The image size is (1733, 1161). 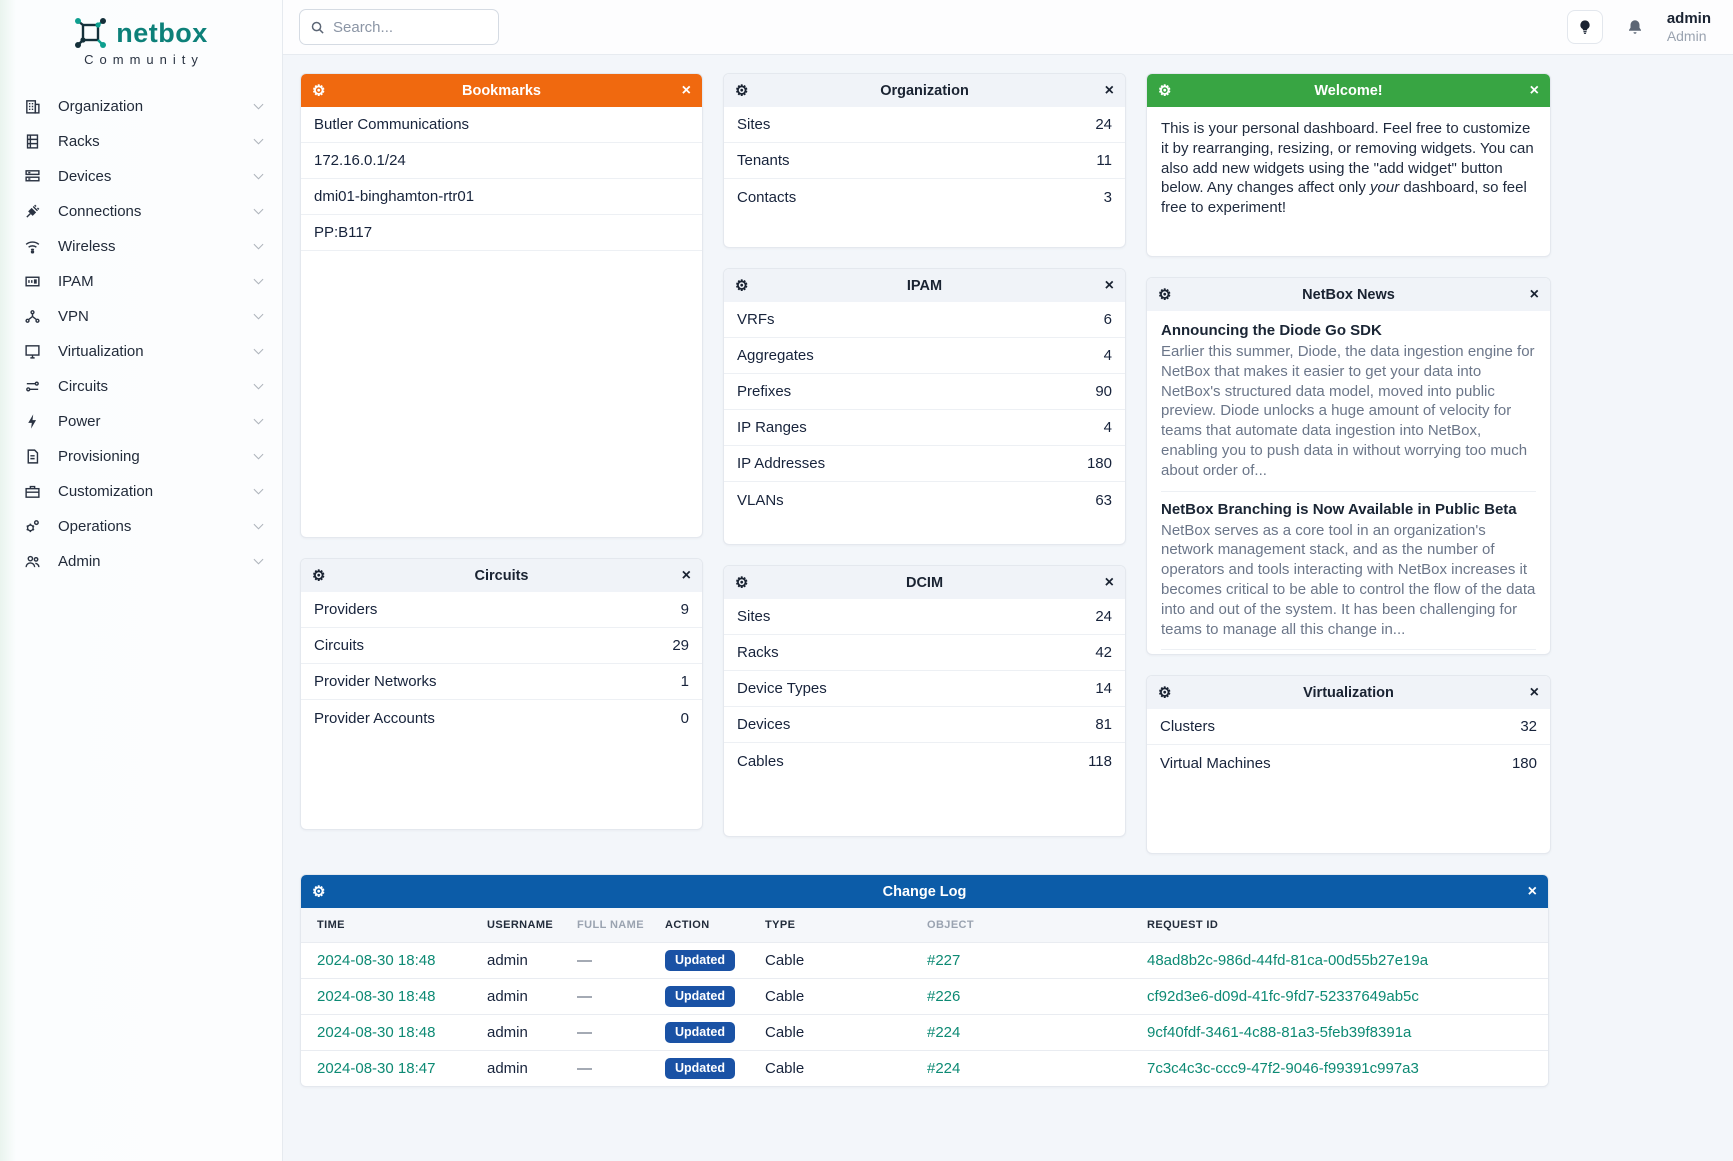 What do you see at coordinates (780, 925) in the screenshot?
I see `column-header-type: TYPE` at bounding box center [780, 925].